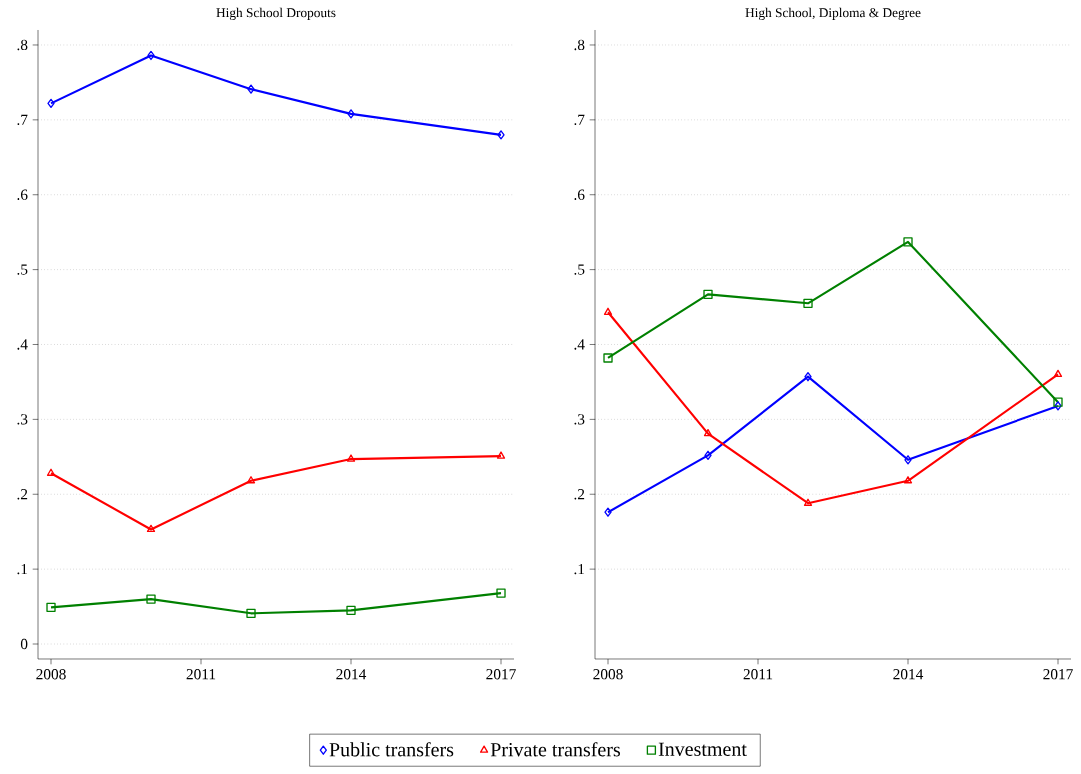 This screenshot has width=1081, height=774. What do you see at coordinates (702, 749) in the screenshot?
I see `legend-label: Investment` at bounding box center [702, 749].